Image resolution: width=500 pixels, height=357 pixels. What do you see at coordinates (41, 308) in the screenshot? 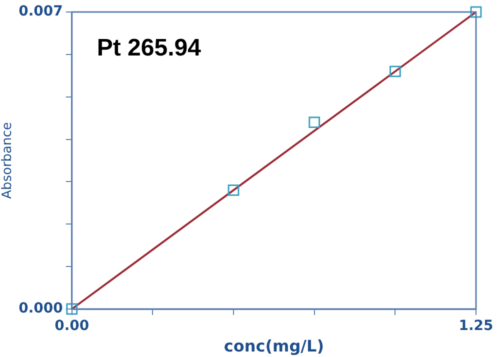
I see `y-tick-label: 0.000` at bounding box center [41, 308].